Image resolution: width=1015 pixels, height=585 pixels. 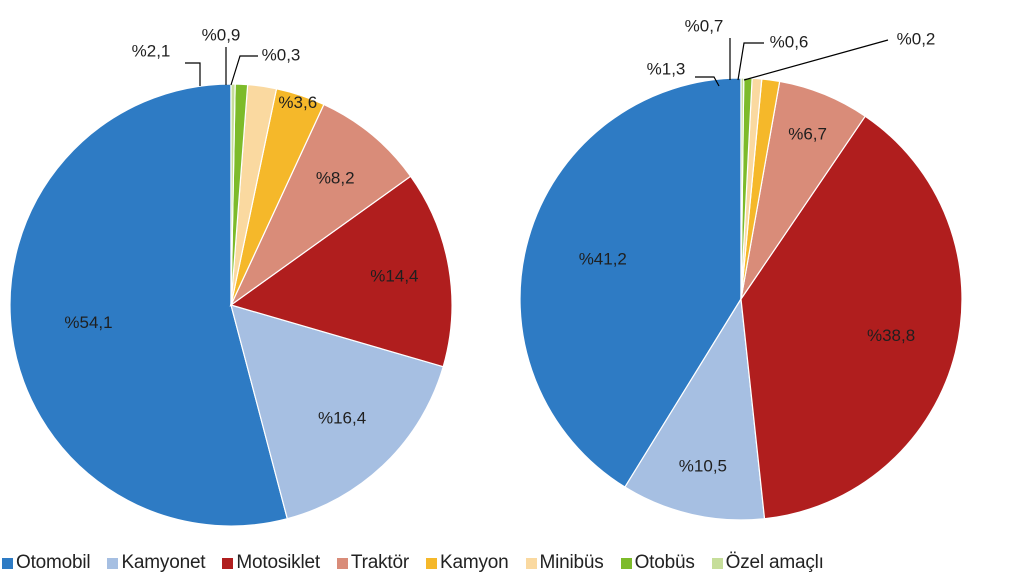 What do you see at coordinates (774, 562) in the screenshot?
I see `legend-label: Özel amaçlı` at bounding box center [774, 562].